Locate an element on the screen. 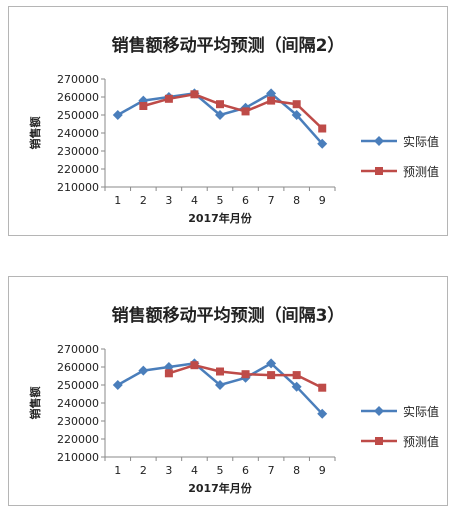  series-line-forecast is located at coordinates (233, 111).